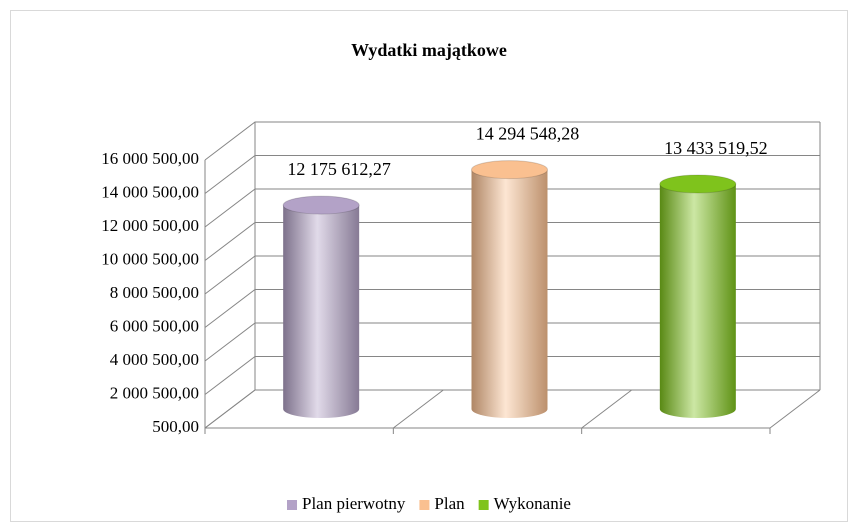  I want to click on chart-title: Wydatki majątkowe, so click(429, 50).